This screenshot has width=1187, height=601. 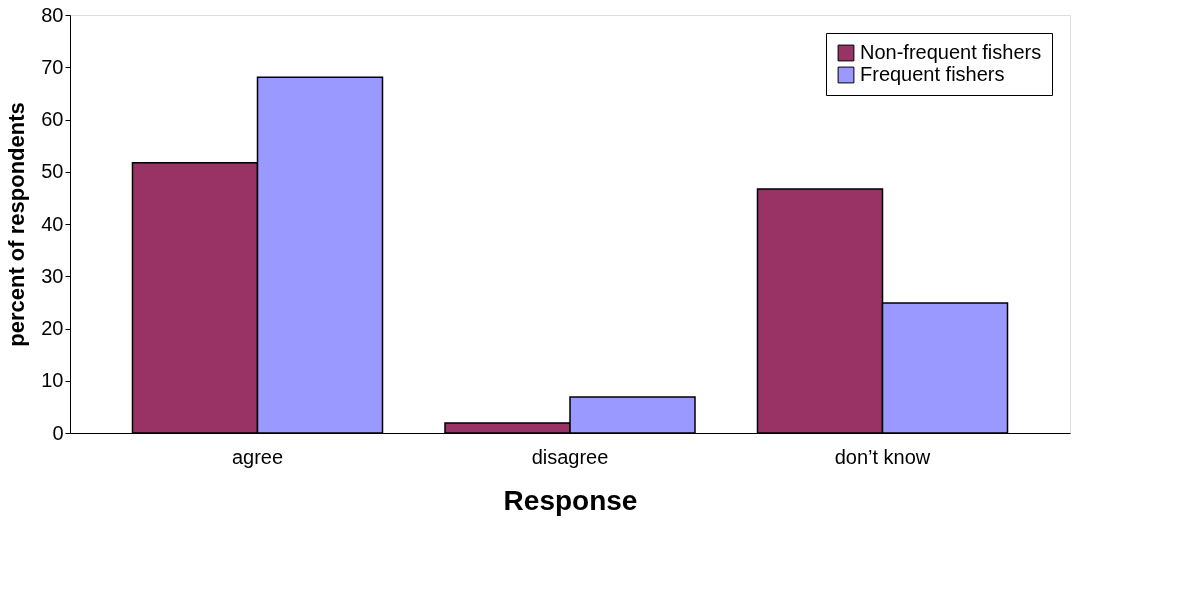 What do you see at coordinates (52, 14) in the screenshot?
I see `y-tick-label: 80` at bounding box center [52, 14].